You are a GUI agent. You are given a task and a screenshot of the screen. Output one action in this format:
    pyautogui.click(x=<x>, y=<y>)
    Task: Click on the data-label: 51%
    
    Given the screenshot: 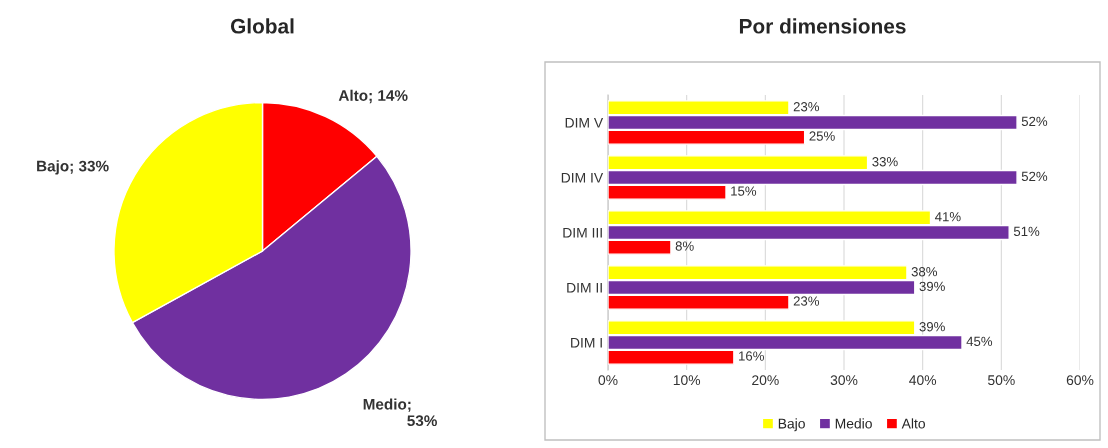 What is the action you would take?
    pyautogui.click(x=1026, y=231)
    